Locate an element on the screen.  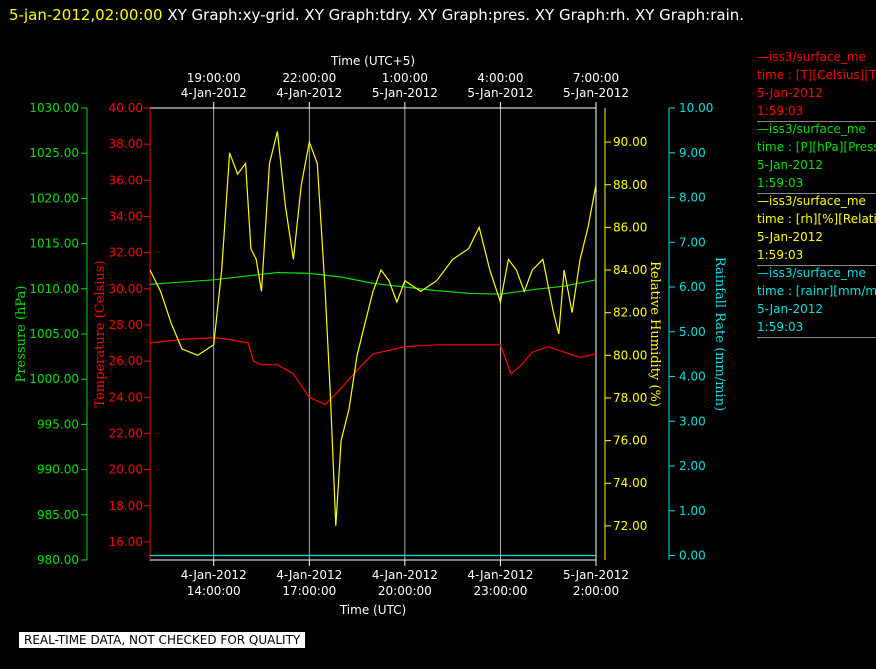
x-axis-label-top: Time (UTC+5) is located at coordinates (372, 61).